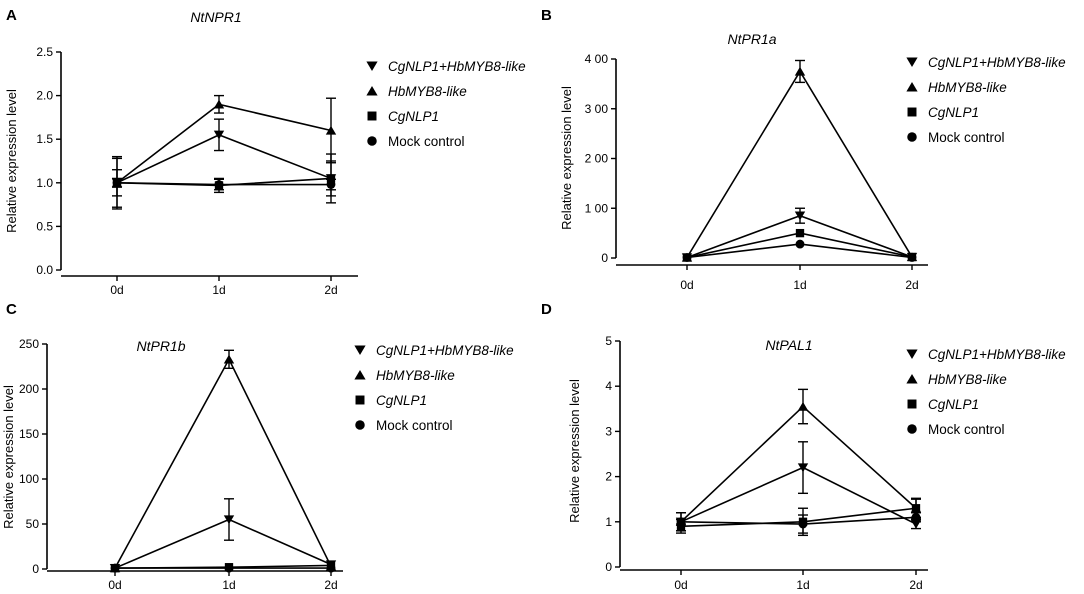 The width and height of the screenshot is (1084, 594). Describe the element at coordinates (608, 522) in the screenshot. I see `y-tick-label: 1` at that location.